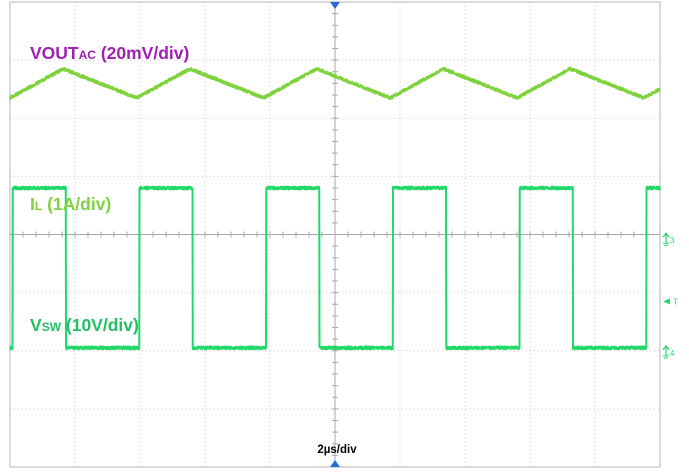 Image resolution: width=689 pixels, height=473 pixels. Describe the element at coordinates (666, 301) in the screenshot. I see `trigger-level-arrow` at that location.